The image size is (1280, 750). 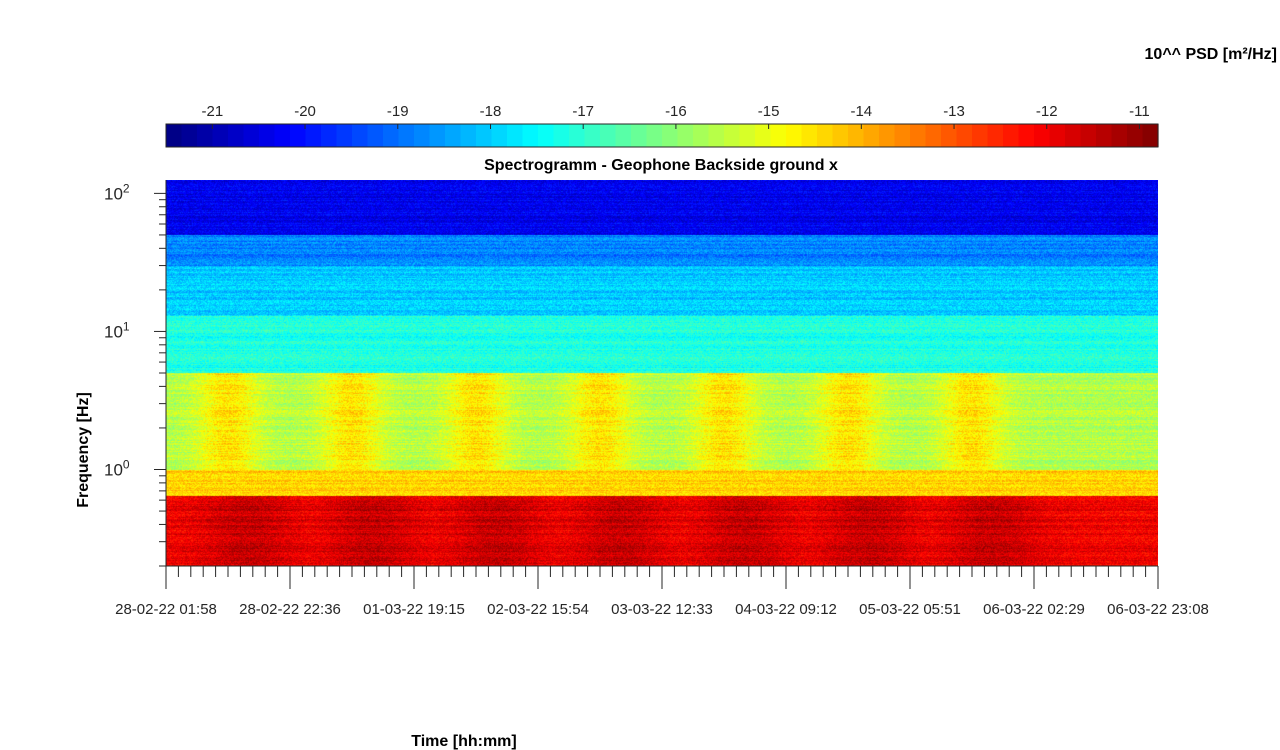 What do you see at coordinates (769, 111) in the screenshot?
I see `colorbar-tick-label: -15` at bounding box center [769, 111].